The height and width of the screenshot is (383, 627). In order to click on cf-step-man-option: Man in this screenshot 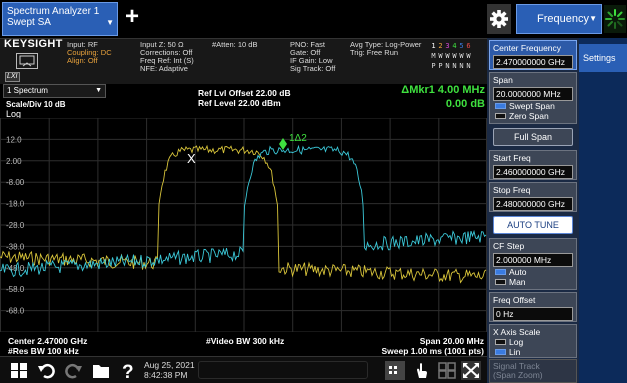, I will do `click(533, 282)`.